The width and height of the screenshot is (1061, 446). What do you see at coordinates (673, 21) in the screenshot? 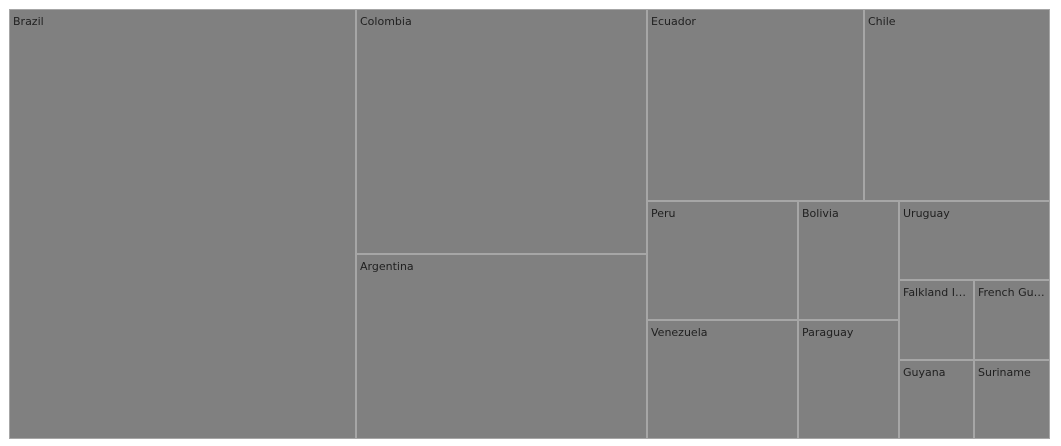
I see `treemap-tile-label: Ecuador` at bounding box center [673, 21].